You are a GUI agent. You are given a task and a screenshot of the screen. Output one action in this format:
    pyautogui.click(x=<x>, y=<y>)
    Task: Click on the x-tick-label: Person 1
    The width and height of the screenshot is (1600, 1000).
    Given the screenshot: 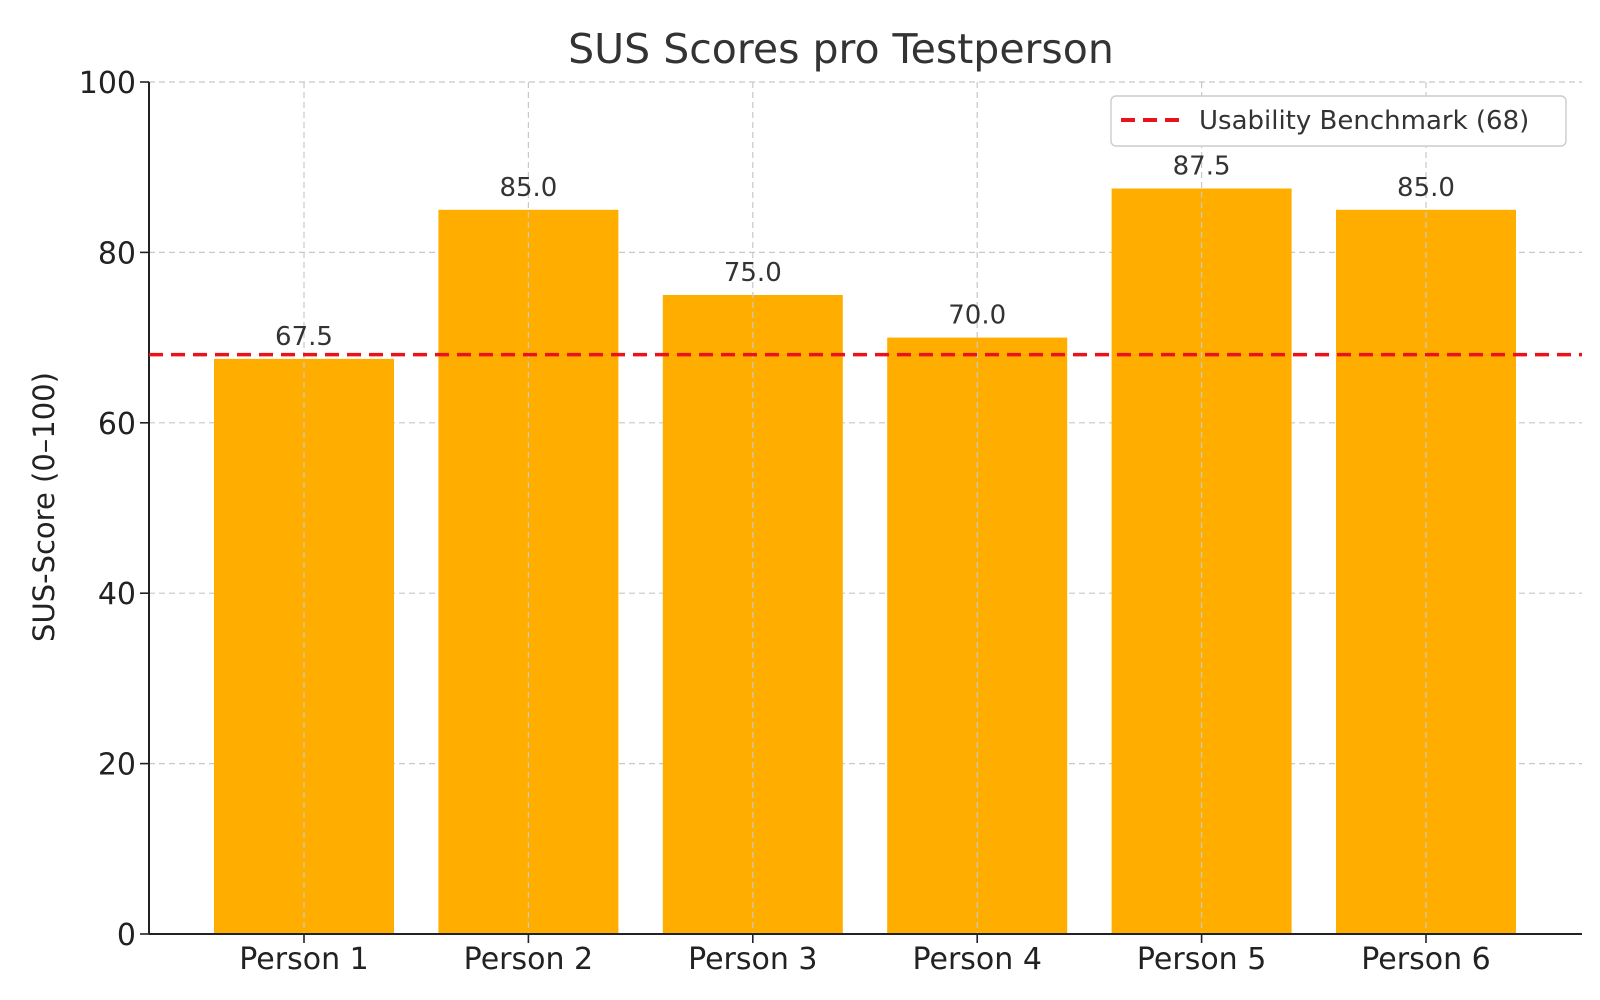 What is the action you would take?
    pyautogui.click(x=303, y=959)
    